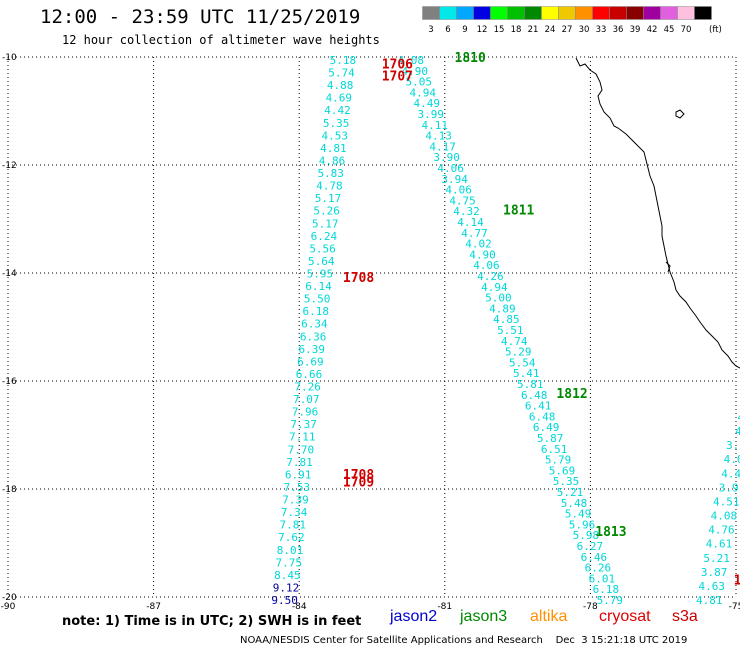  Describe the element at coordinates (330, 173) in the screenshot. I see `wave-height-value: 5.83` at that location.